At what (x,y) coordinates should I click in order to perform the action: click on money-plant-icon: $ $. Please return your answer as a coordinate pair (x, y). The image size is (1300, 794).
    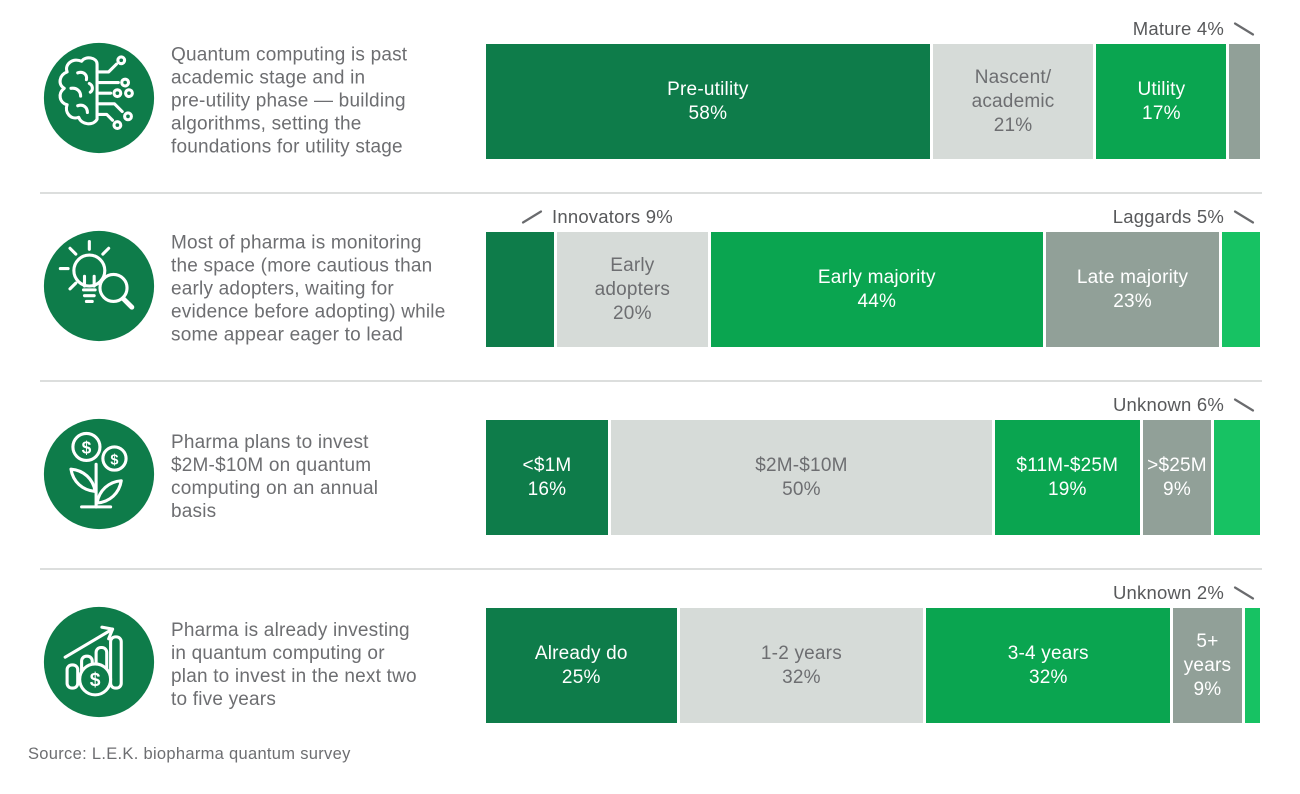
    Looking at the image, I should click on (99, 474).